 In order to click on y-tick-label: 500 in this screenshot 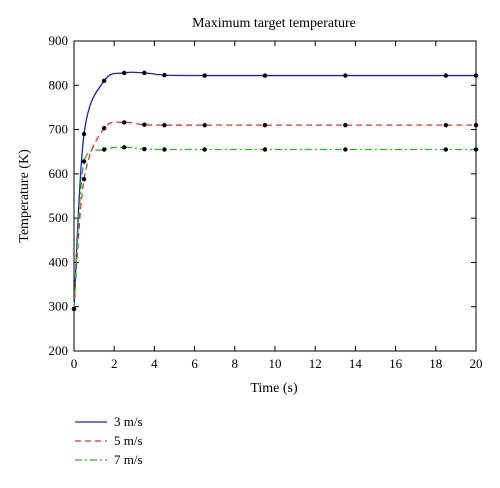, I will do `click(59, 217)`.